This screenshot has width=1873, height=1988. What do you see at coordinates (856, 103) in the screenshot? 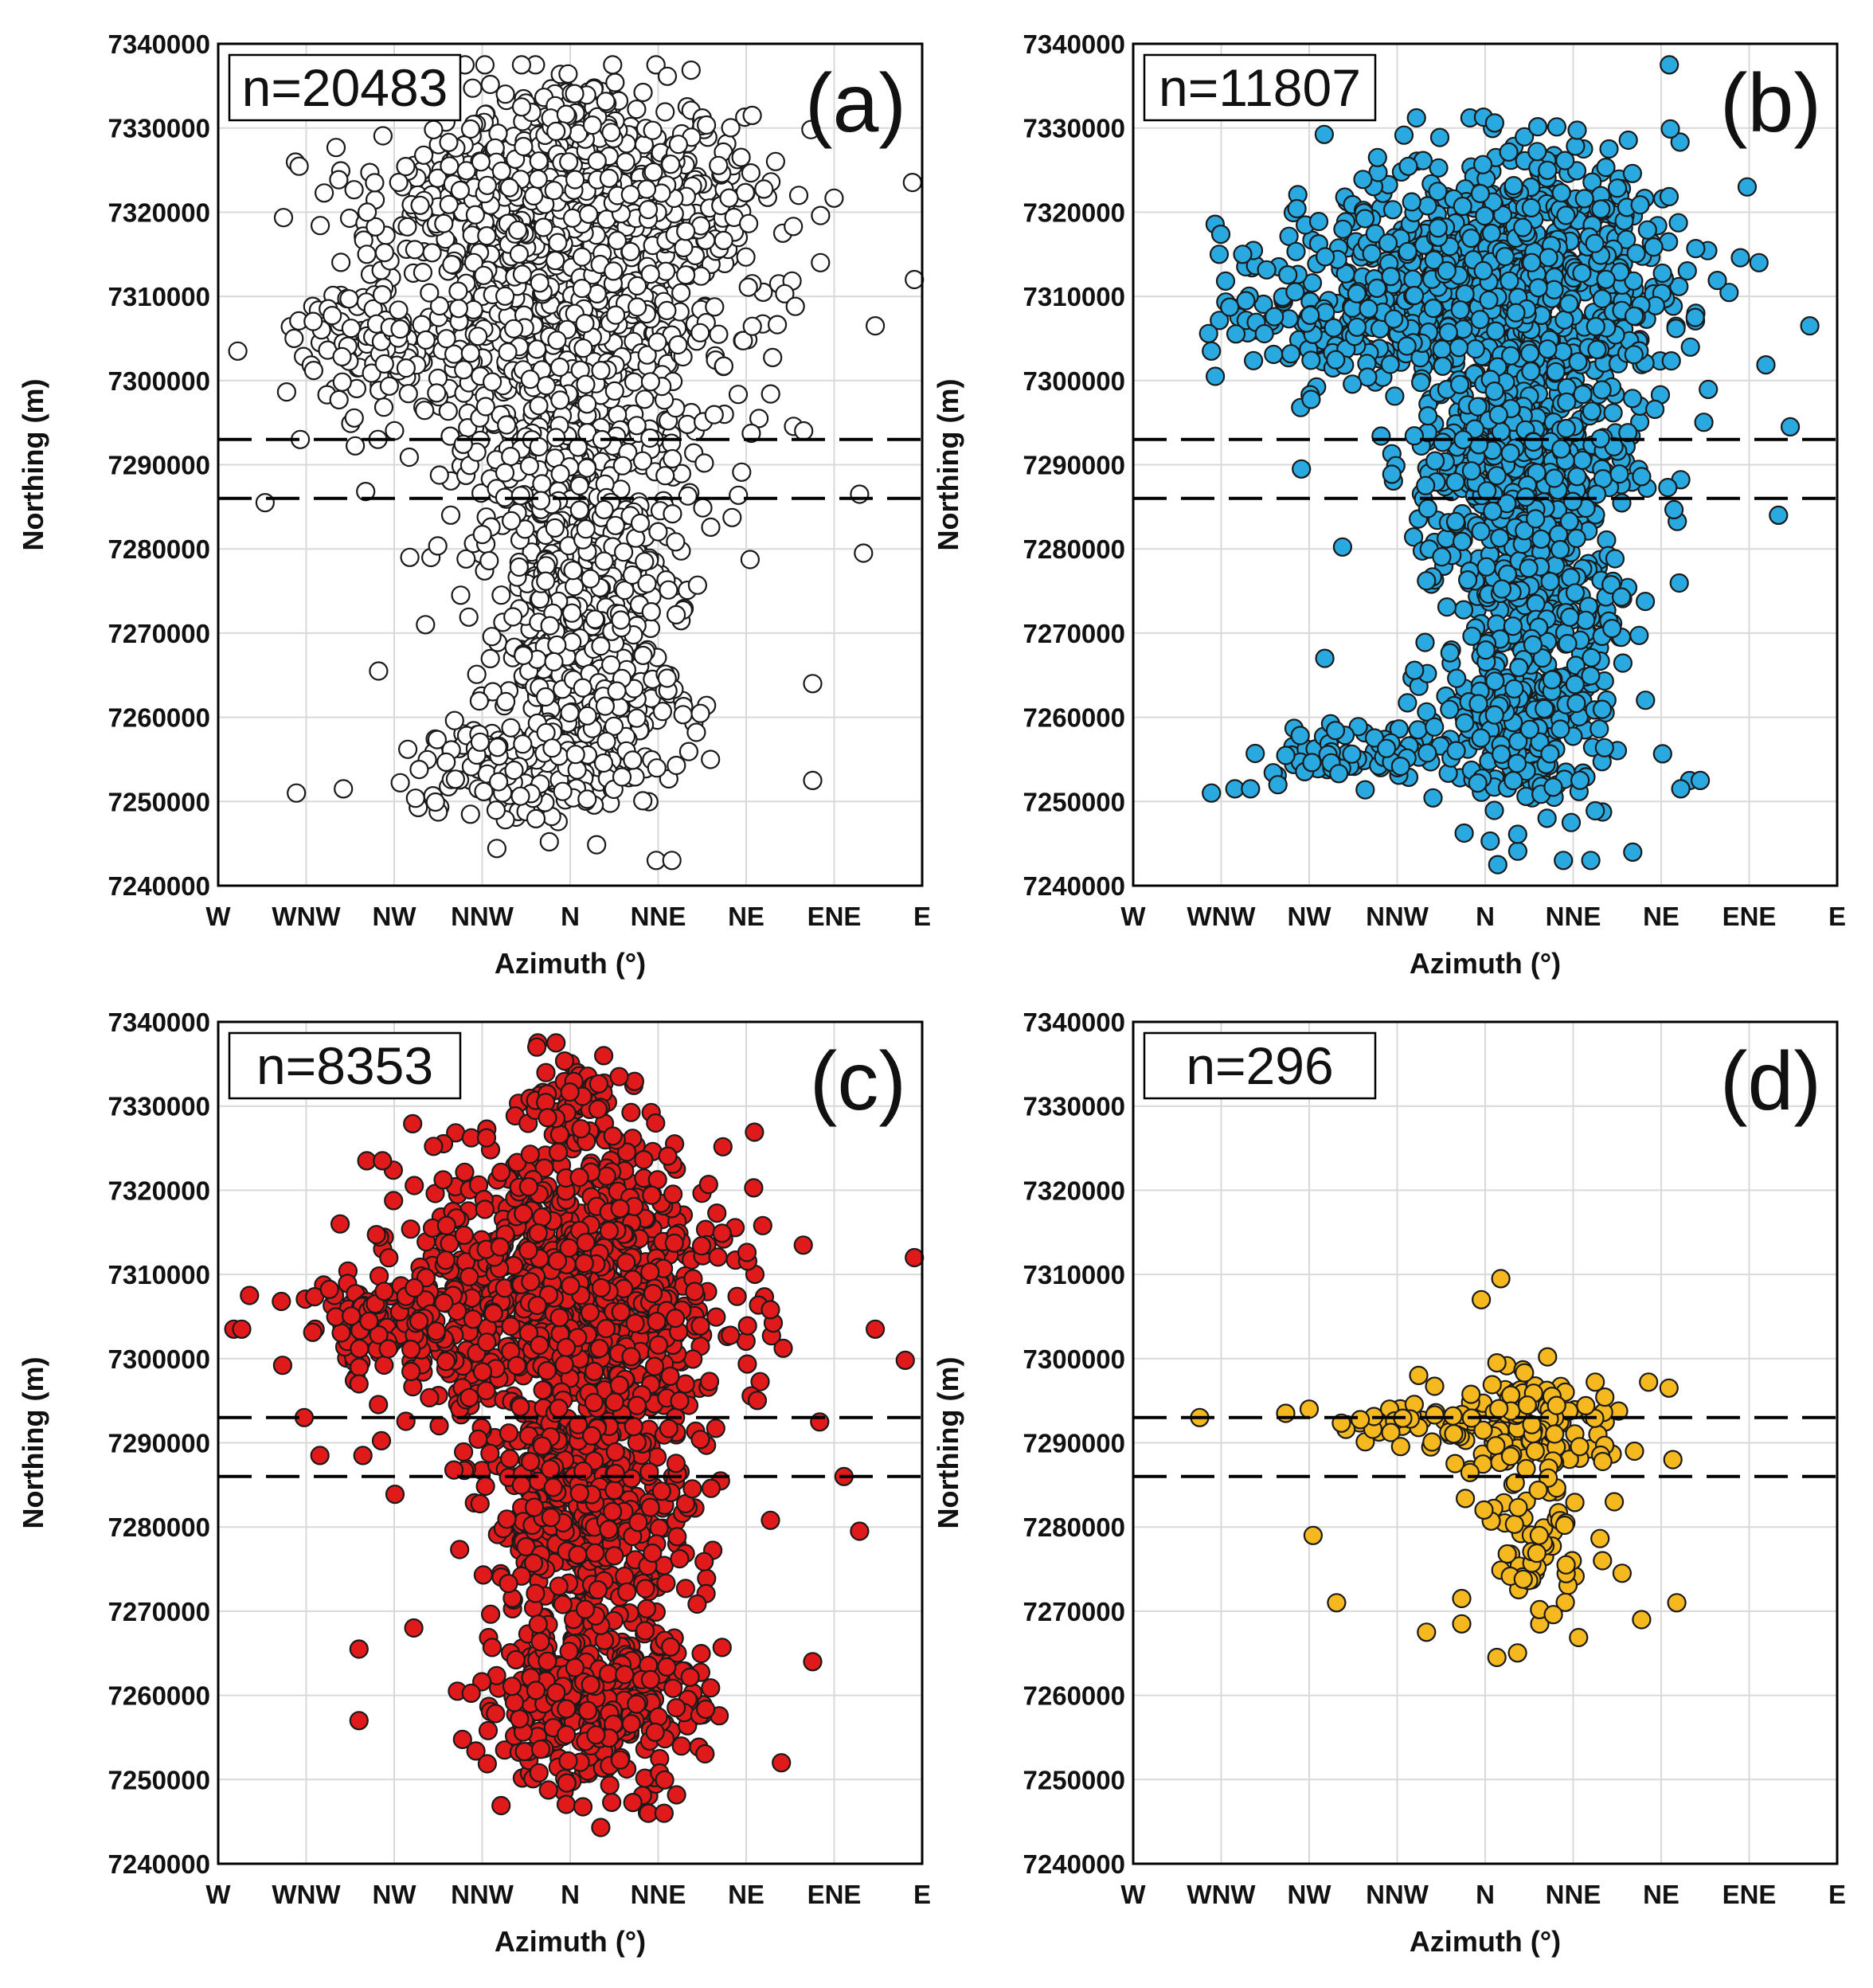
I see `panel-label: (a)` at bounding box center [856, 103].